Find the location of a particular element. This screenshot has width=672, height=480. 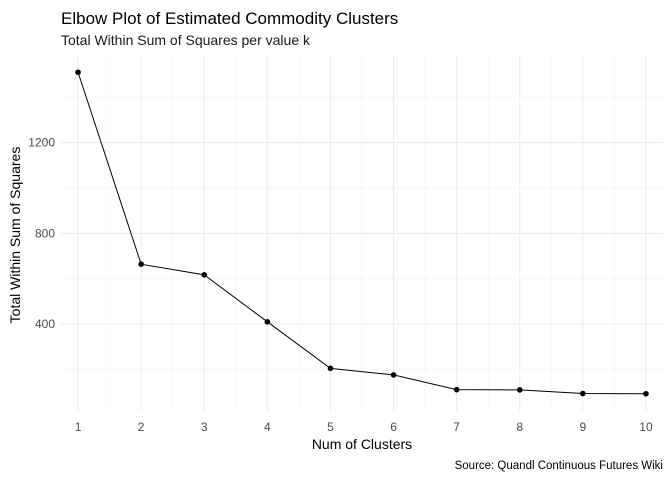

x-axis-title: Num of Clusters is located at coordinates (362, 444).